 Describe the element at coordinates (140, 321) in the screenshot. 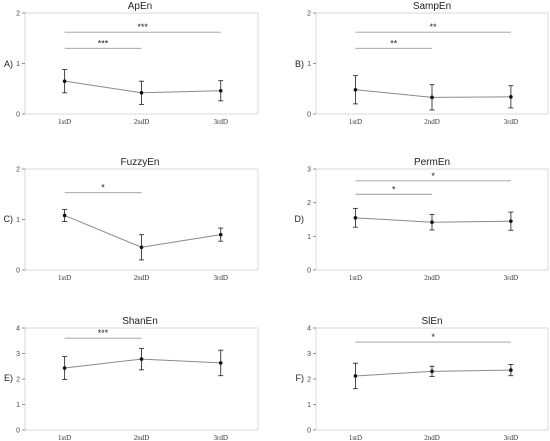

I see `panel-title: ShanEn` at that location.